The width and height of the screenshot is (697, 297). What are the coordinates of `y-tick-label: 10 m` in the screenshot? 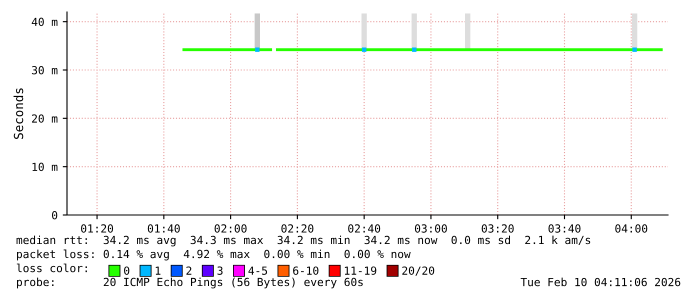 It's located at (45, 167).